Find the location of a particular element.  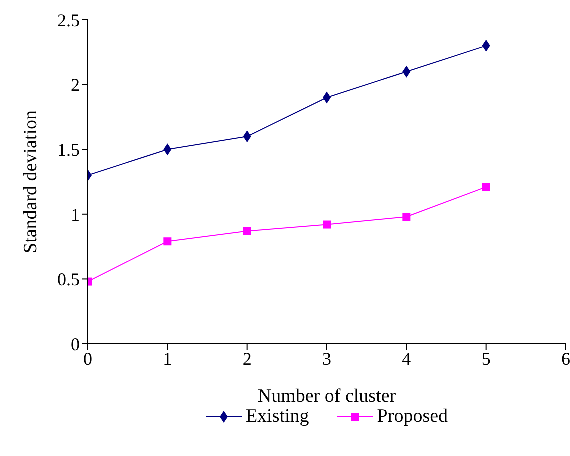

y-tick-label: 2.5 is located at coordinates (69, 20).